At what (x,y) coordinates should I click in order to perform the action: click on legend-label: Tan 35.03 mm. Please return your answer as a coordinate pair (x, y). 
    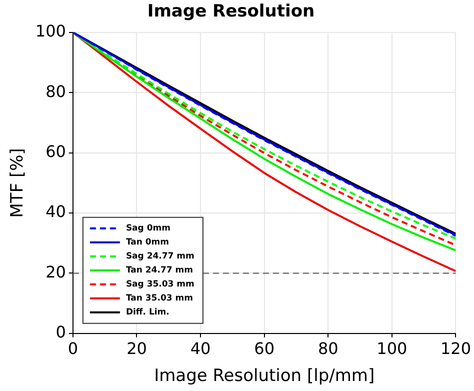
    Looking at the image, I should click on (160, 299).